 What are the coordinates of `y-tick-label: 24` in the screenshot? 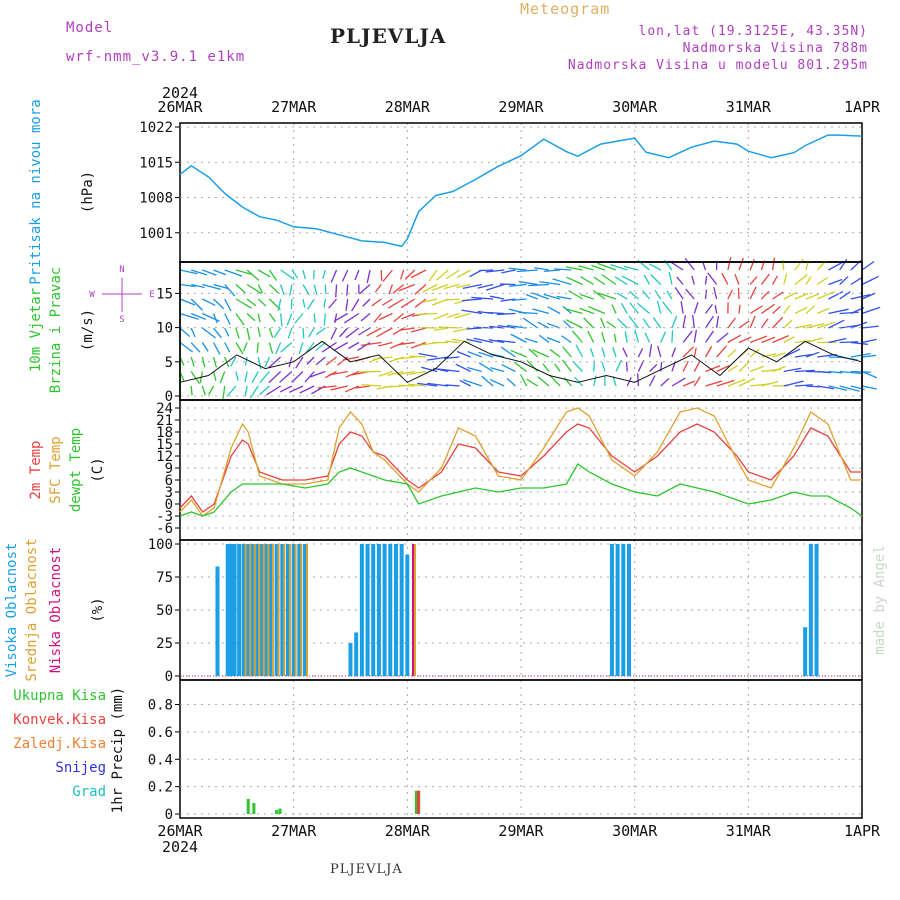 It's located at (164, 409).